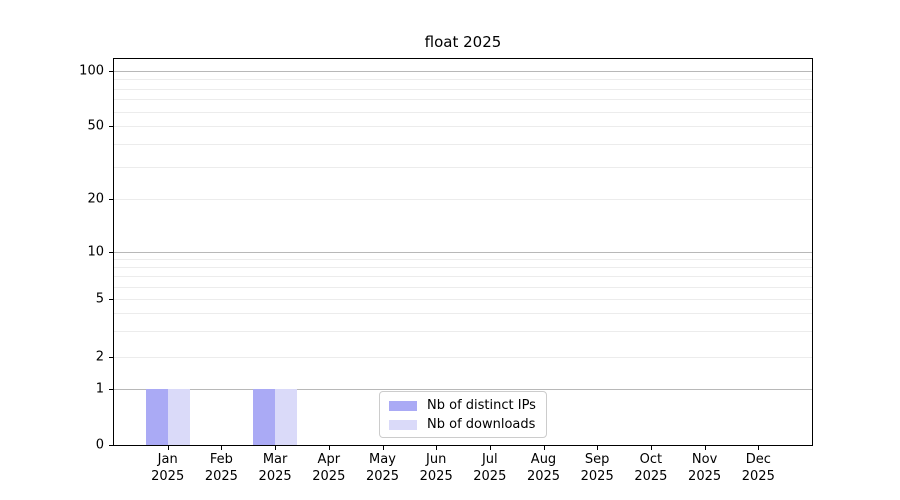  I want to click on x-tick-label: Apr 2025, so click(329, 468).